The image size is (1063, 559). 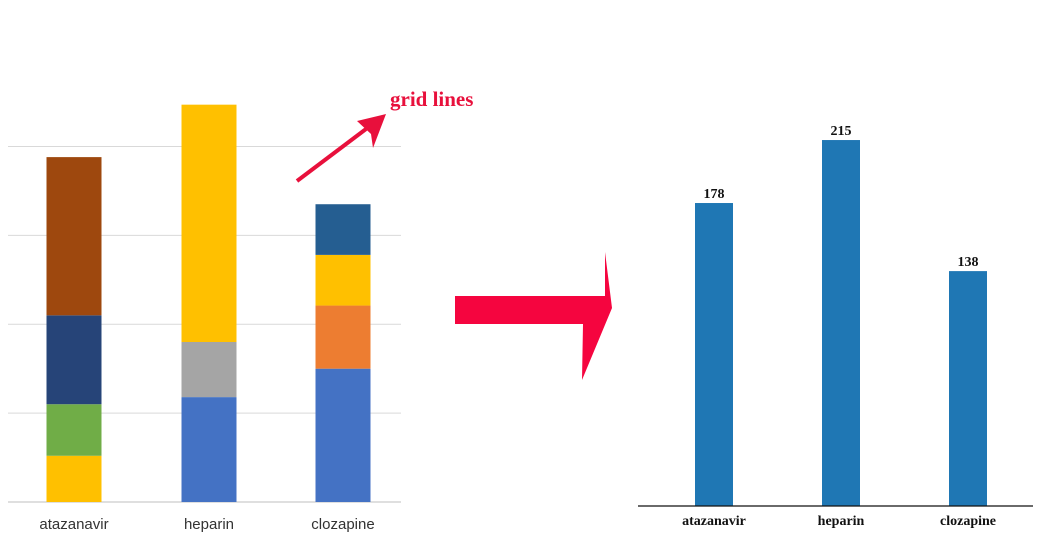 What do you see at coordinates (841, 323) in the screenshot?
I see `bar-heparin` at bounding box center [841, 323].